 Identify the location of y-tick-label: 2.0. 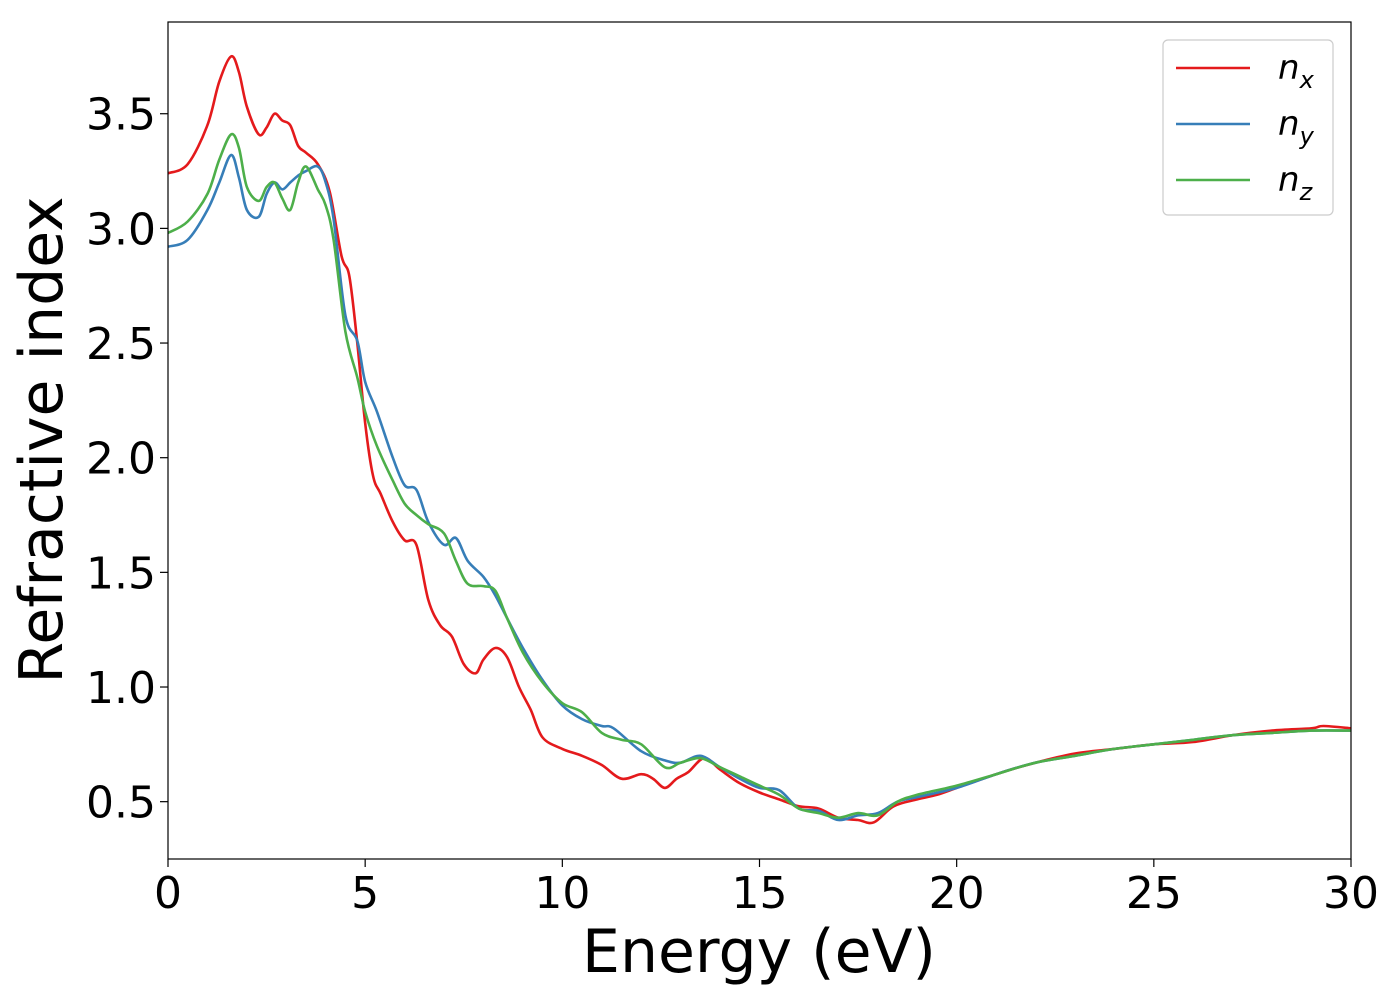
(121, 459).